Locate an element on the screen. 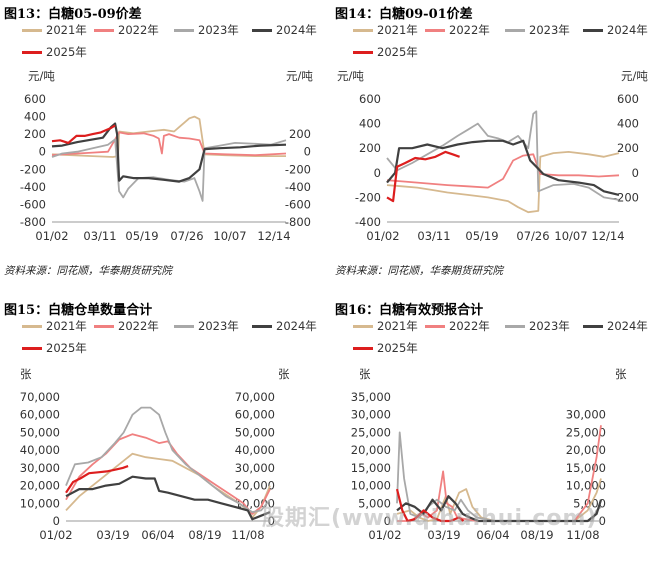 Image resolution: width=662 pixels, height=571 pixels. y-tick-label-right: 25,000 is located at coordinates (586, 432).